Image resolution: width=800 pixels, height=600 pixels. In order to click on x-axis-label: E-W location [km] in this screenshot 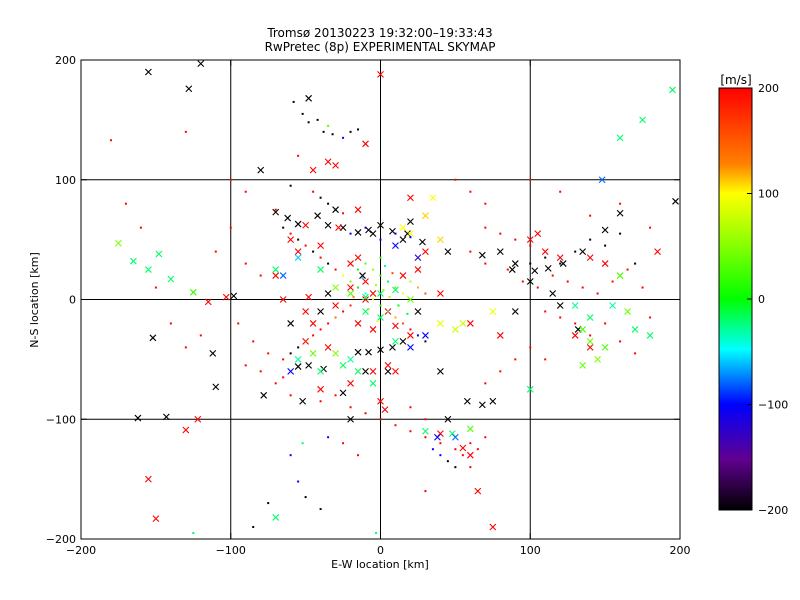, I will do `click(380, 564)`.